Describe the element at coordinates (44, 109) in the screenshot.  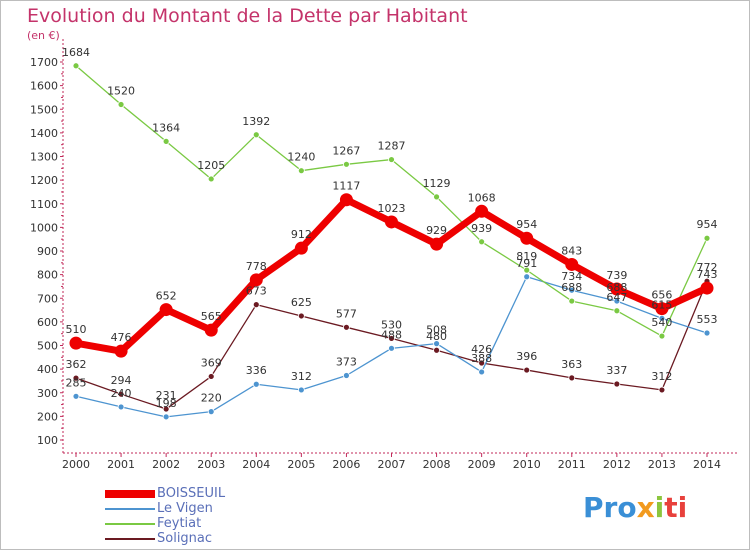
I see `y-tick-label: 1500` at that location.